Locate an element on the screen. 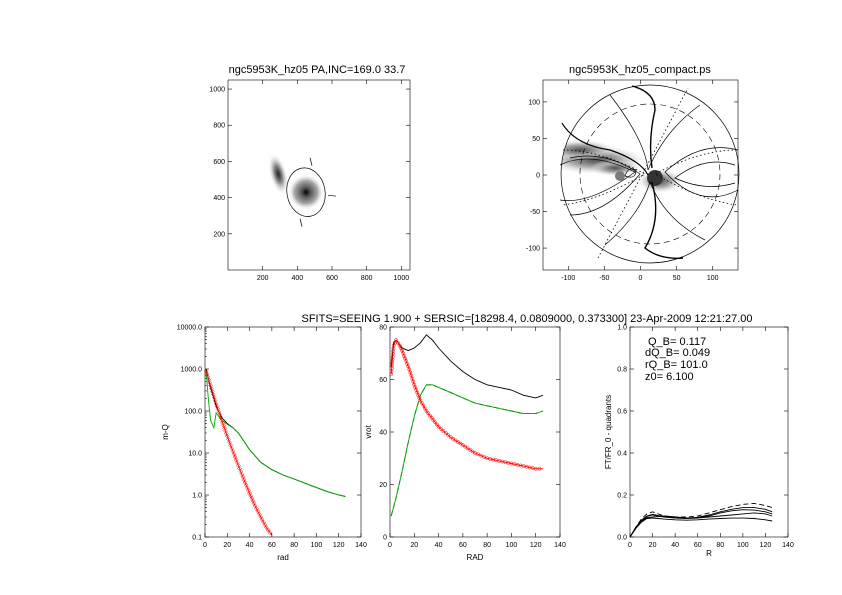 The height and width of the screenshot is (595, 842). p3-series-1-line is located at coordinates (275, 433).